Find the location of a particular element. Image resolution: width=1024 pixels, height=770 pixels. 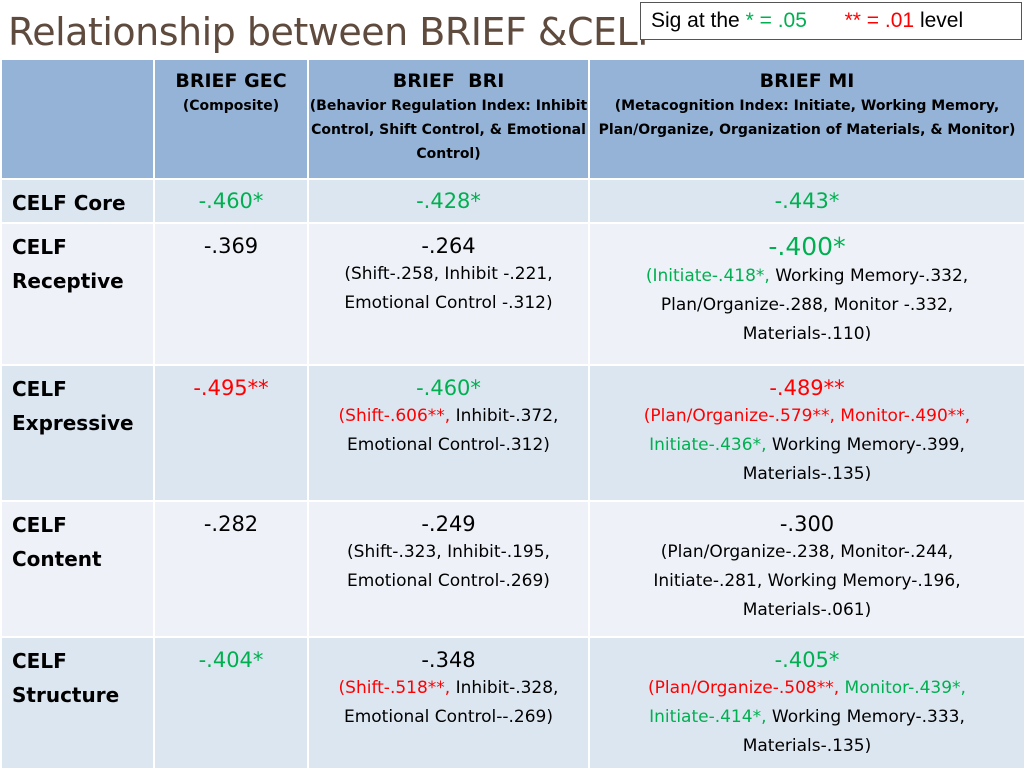

mi-value: -.300 is located at coordinates (807, 524).